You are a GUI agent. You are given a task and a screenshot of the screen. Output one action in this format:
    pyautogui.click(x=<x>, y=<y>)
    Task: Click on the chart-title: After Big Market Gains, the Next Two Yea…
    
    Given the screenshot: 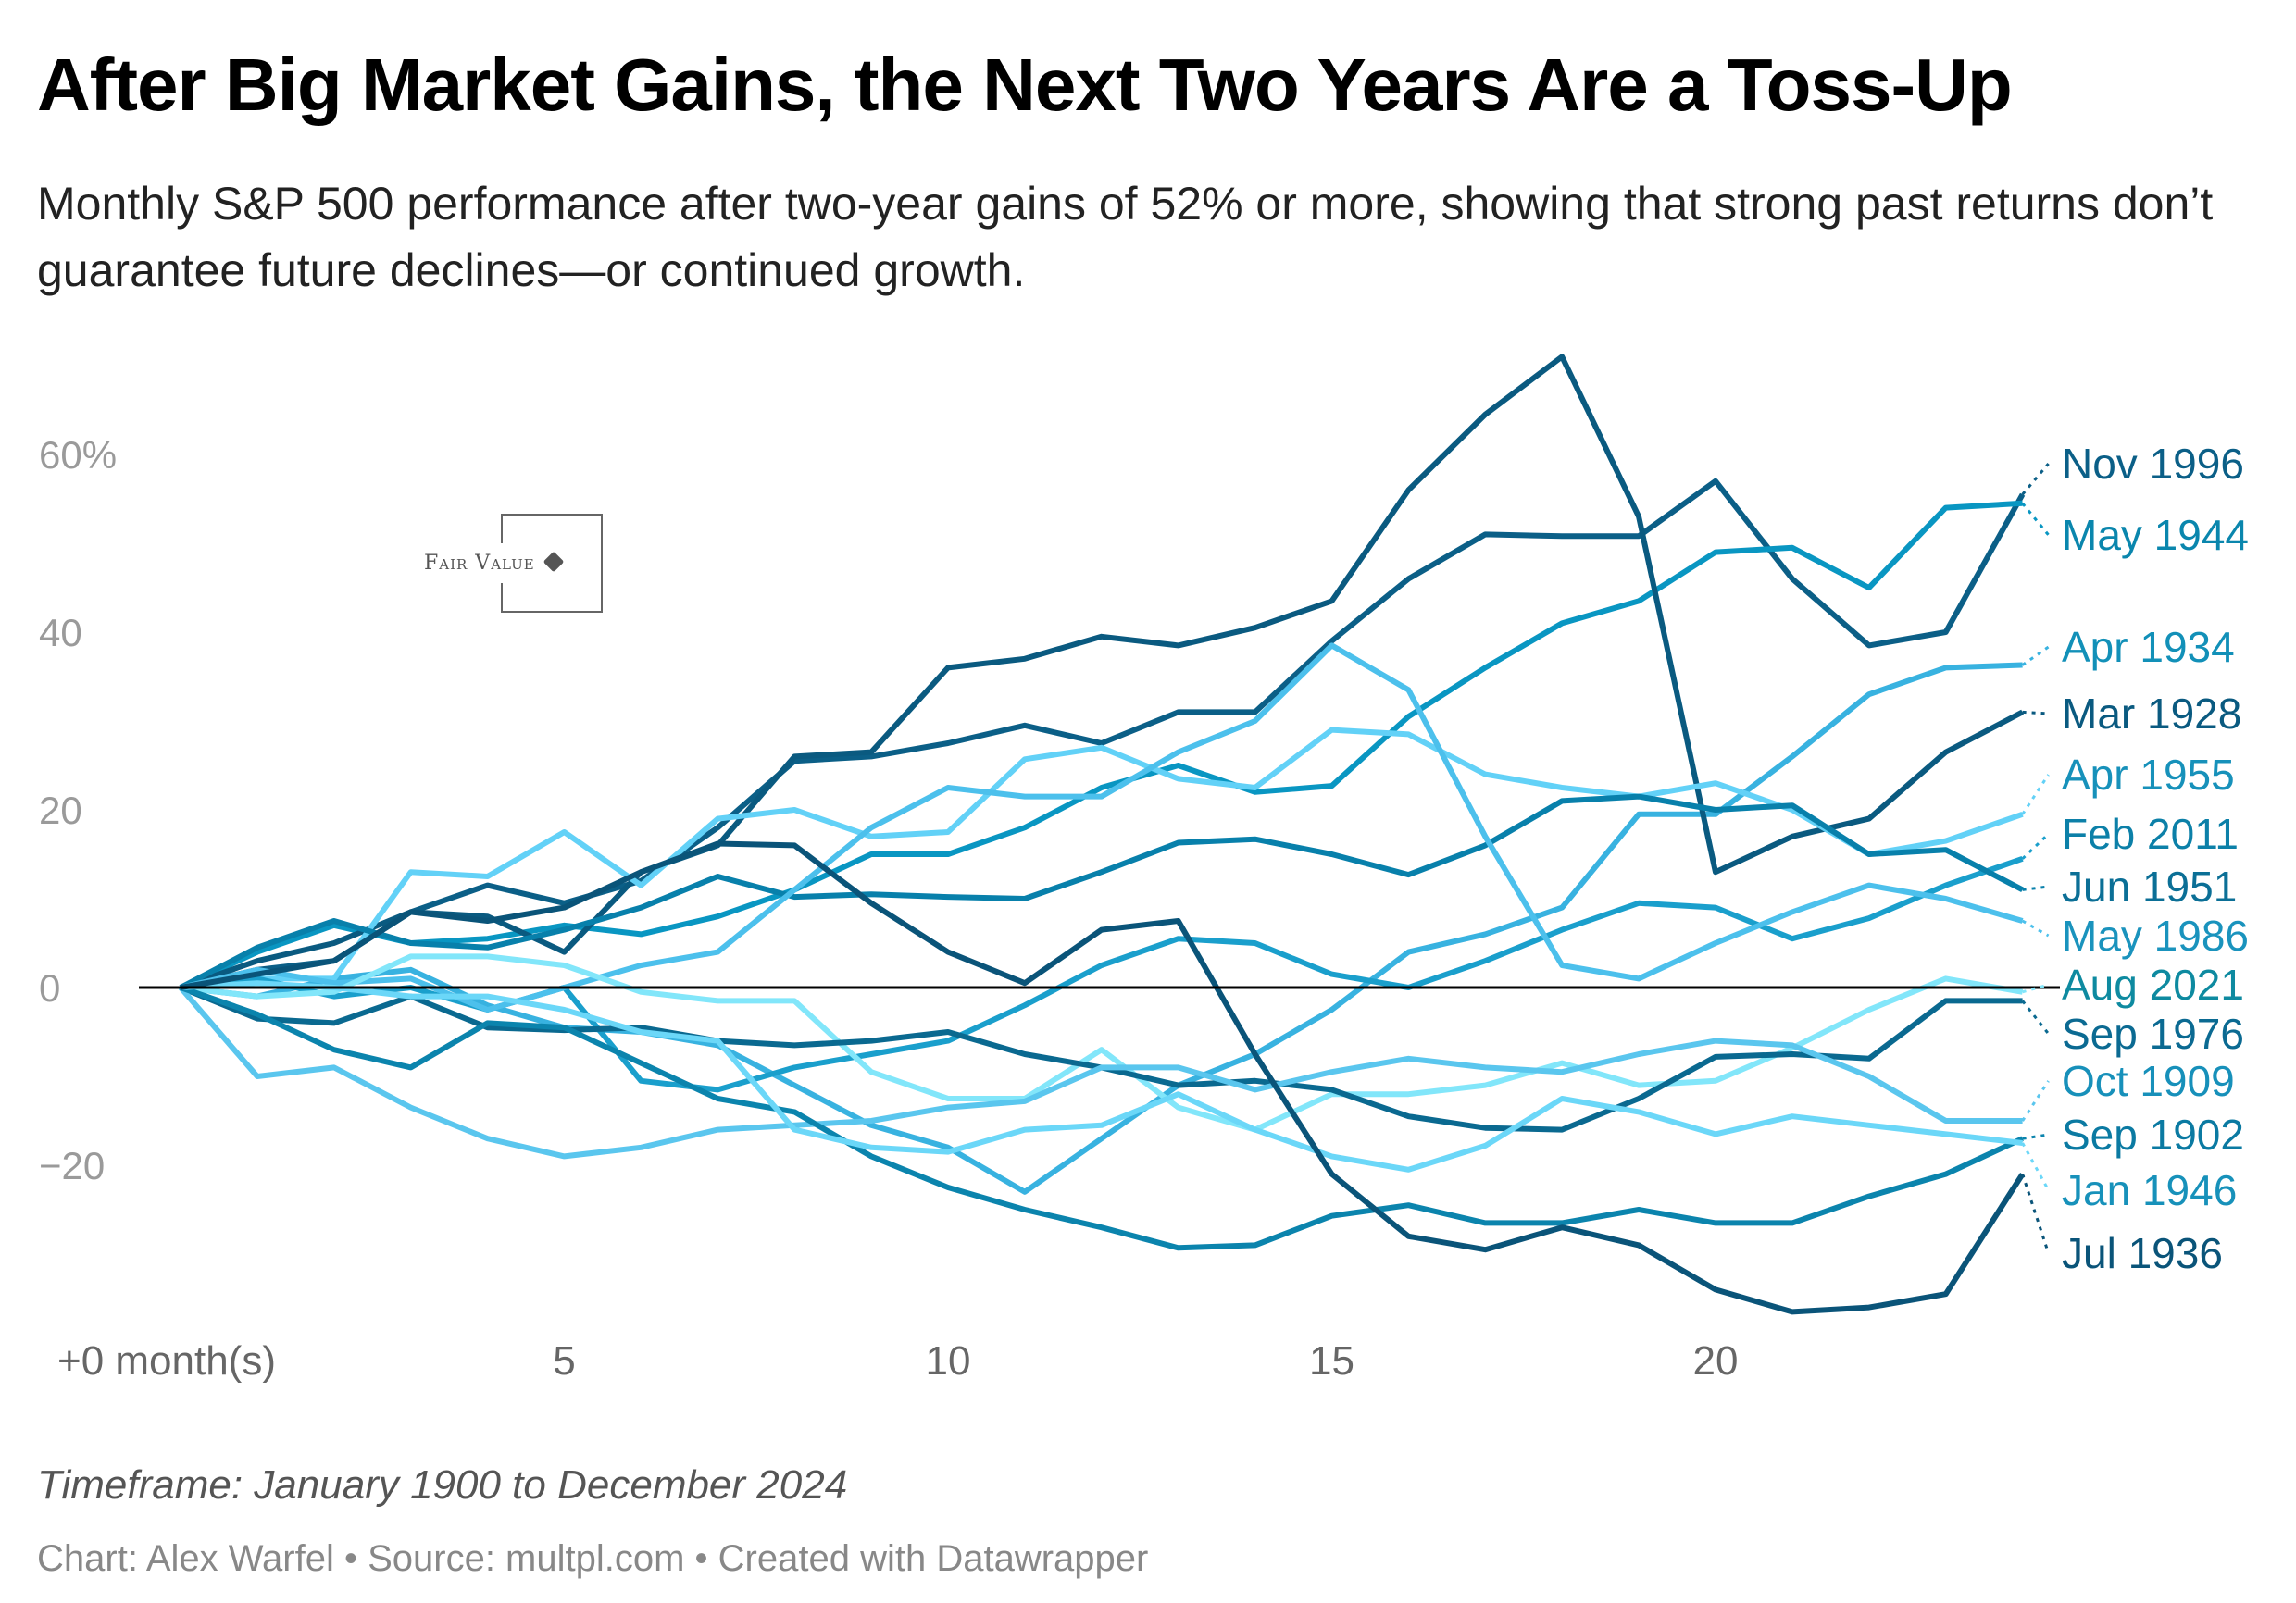 What is the action you would take?
    pyautogui.click(x=1025, y=84)
    